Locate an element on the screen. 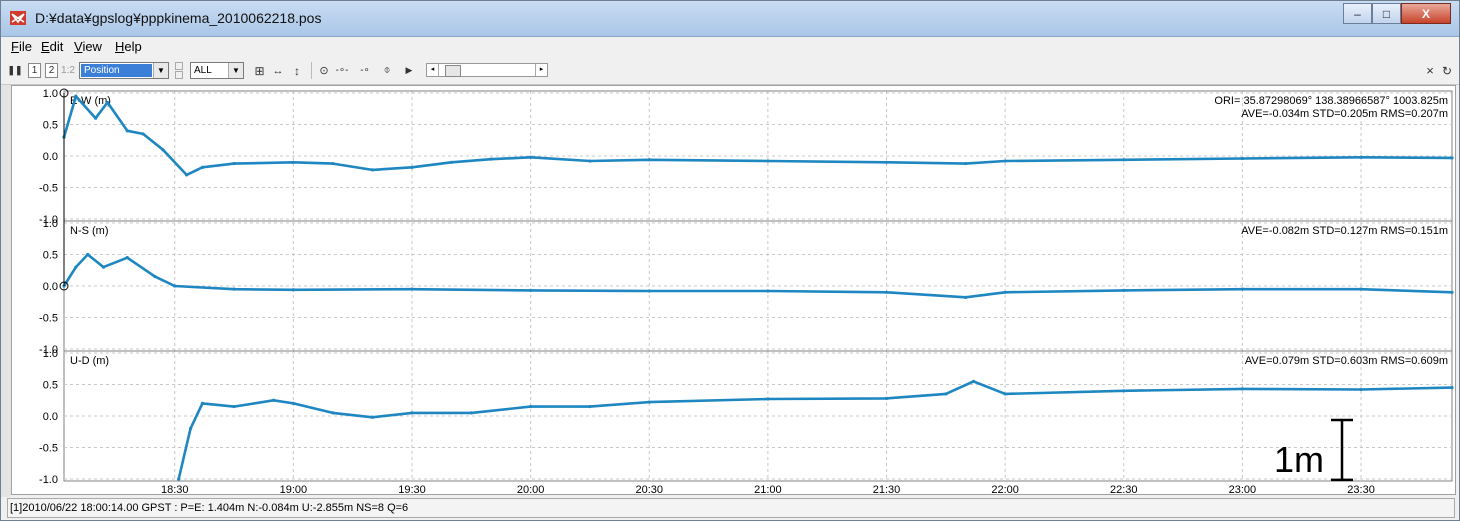  menu-file: File is located at coordinates (21, 46).